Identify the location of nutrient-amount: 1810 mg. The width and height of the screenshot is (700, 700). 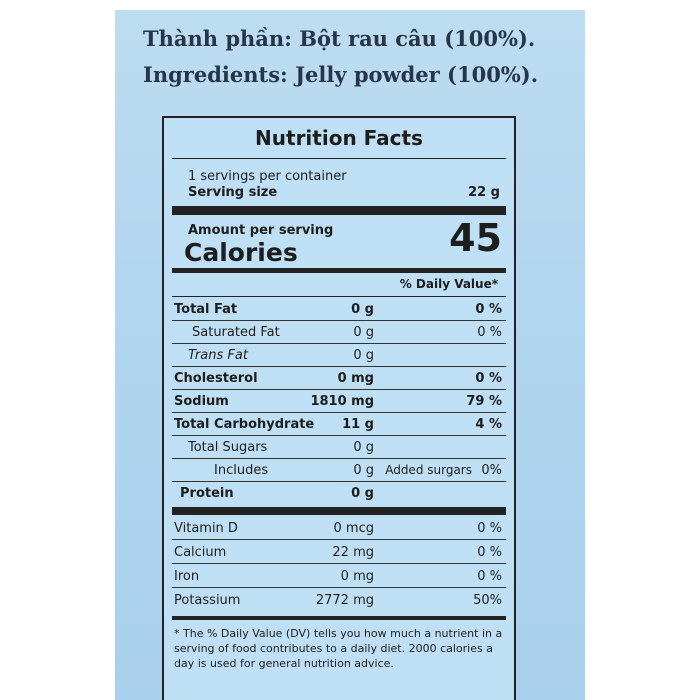
(342, 401).